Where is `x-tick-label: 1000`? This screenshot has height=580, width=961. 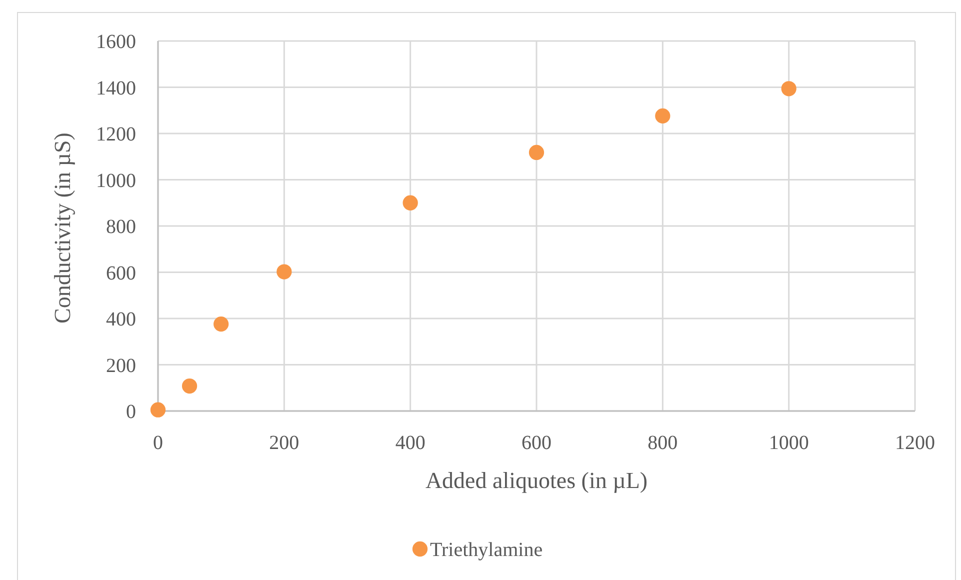 x-tick-label: 1000 is located at coordinates (788, 443).